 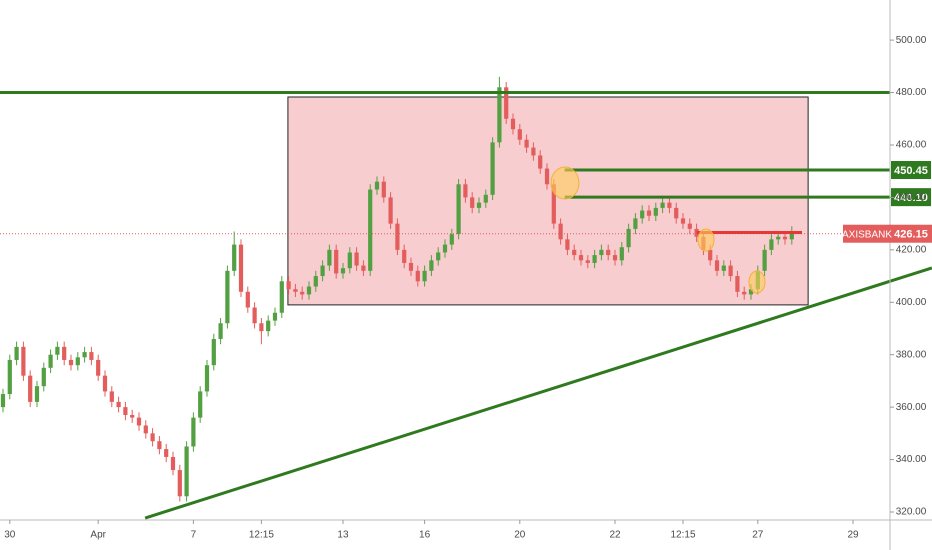 I want to click on y-tick-label: 380.00, so click(x=911, y=354).